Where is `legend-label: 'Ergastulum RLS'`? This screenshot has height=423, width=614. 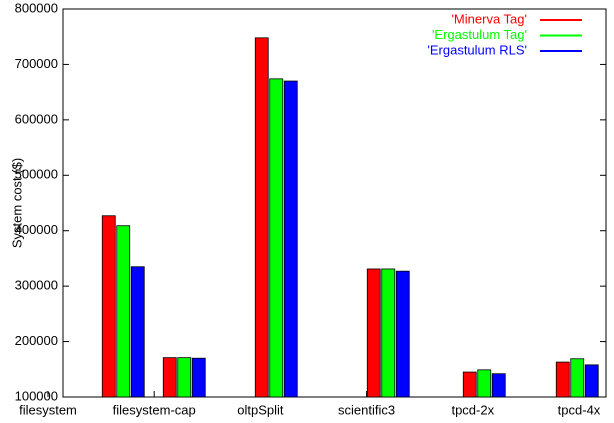 legend-label: 'Ergastulum RLS' is located at coordinates (477, 49).